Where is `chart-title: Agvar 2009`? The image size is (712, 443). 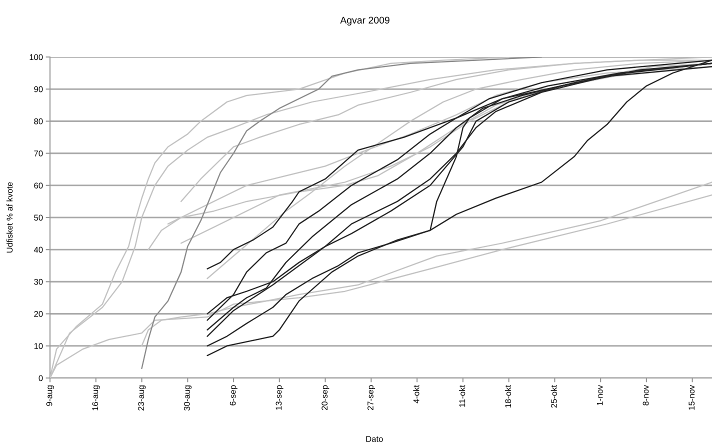 chart-title: Agvar 2009 is located at coordinates (365, 21).